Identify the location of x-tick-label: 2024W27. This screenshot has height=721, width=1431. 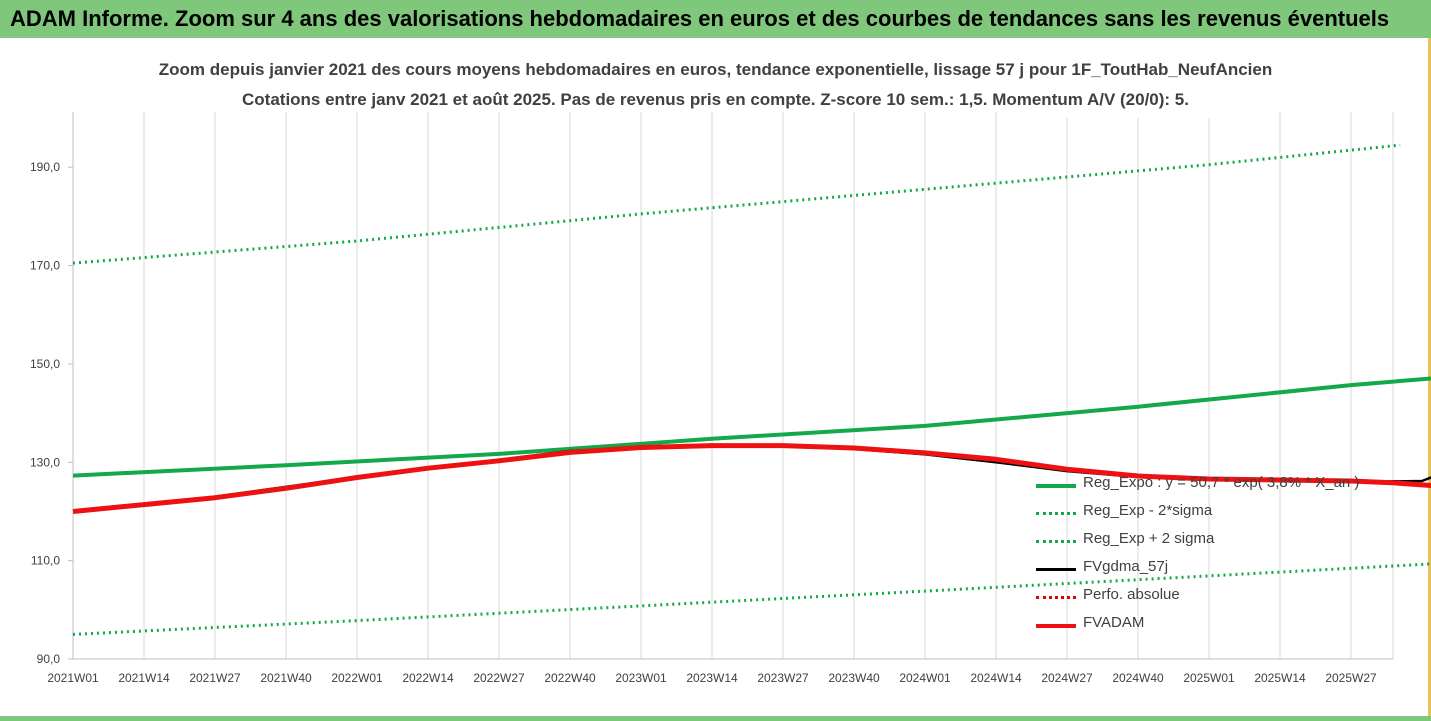
(1067, 678).